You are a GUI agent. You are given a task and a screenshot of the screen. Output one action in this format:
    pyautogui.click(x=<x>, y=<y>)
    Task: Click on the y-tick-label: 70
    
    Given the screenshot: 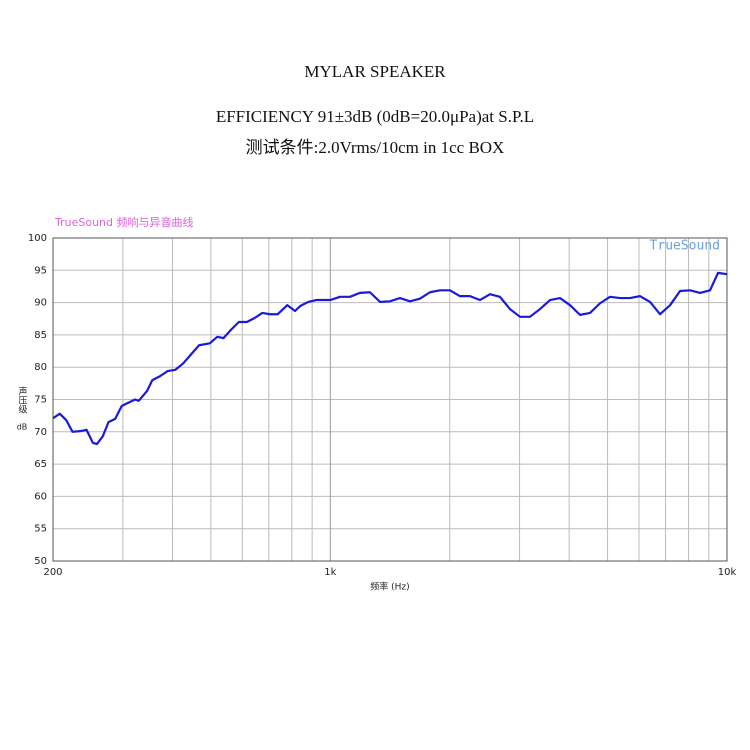 What is the action you would take?
    pyautogui.click(x=40, y=432)
    